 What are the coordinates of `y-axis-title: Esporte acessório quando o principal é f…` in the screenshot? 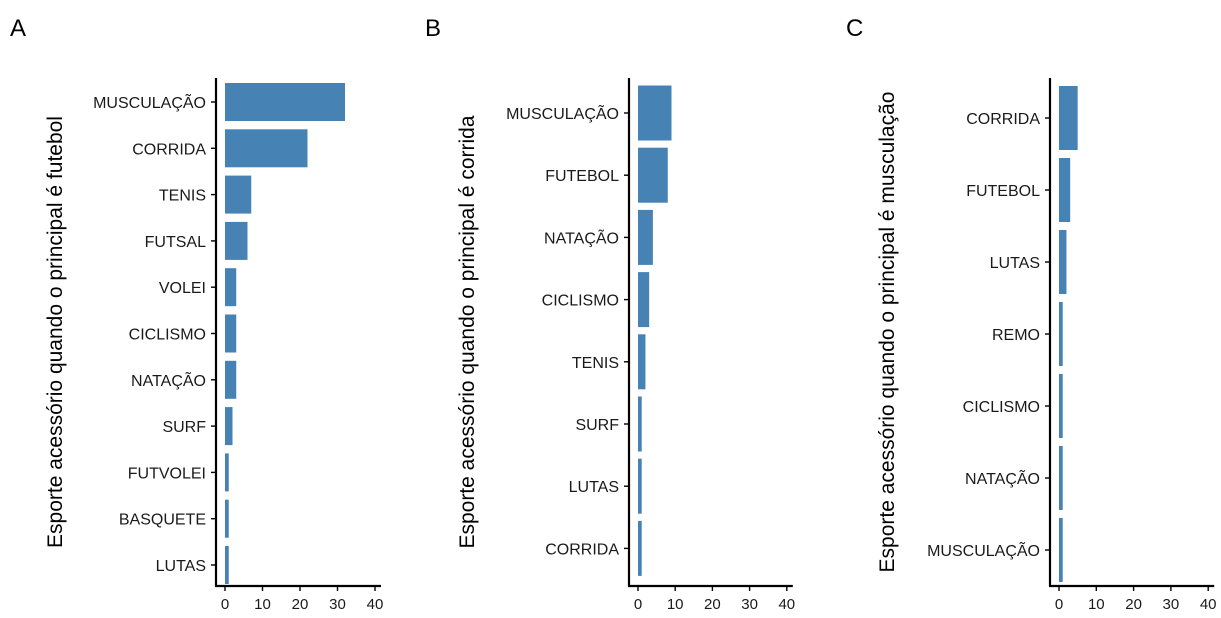 It's located at (55, 332).